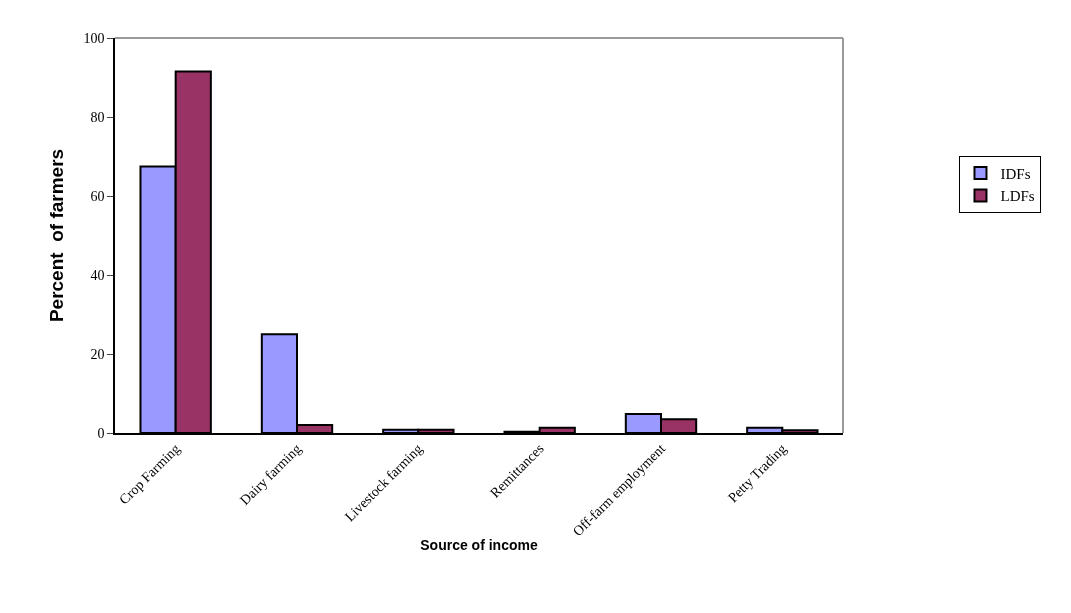 The image size is (1071, 613). Describe the element at coordinates (97, 196) in the screenshot. I see `y-tick-label: 60` at that location.